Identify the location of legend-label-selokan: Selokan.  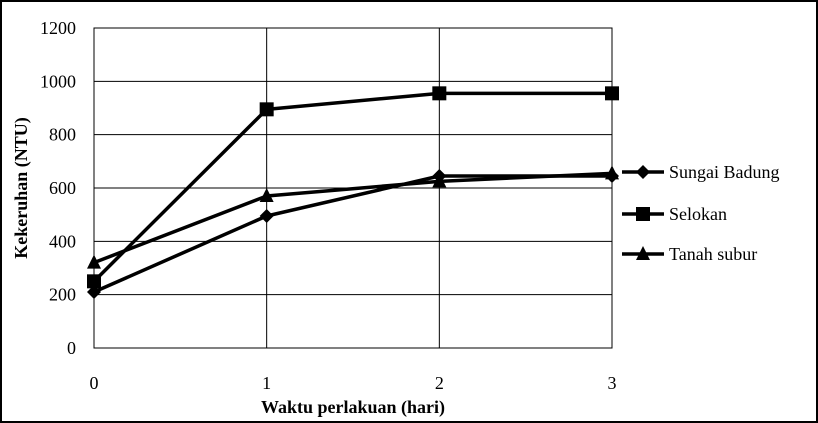
(698, 214).